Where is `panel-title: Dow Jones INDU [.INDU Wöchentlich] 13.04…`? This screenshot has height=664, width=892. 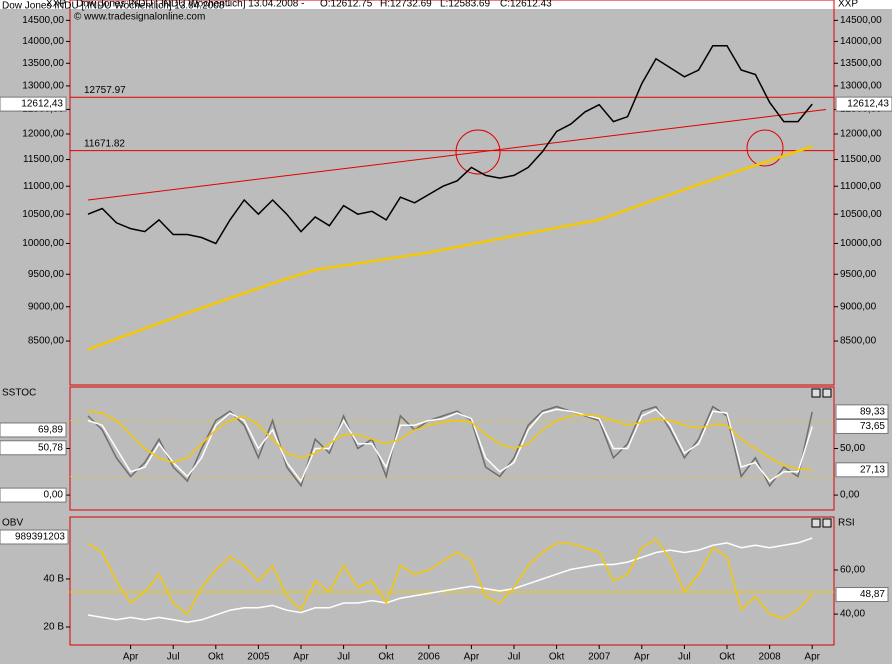 panel-title: Dow Jones INDU [.INDU Wöchentlich] 13.04… is located at coordinates (116, 6).